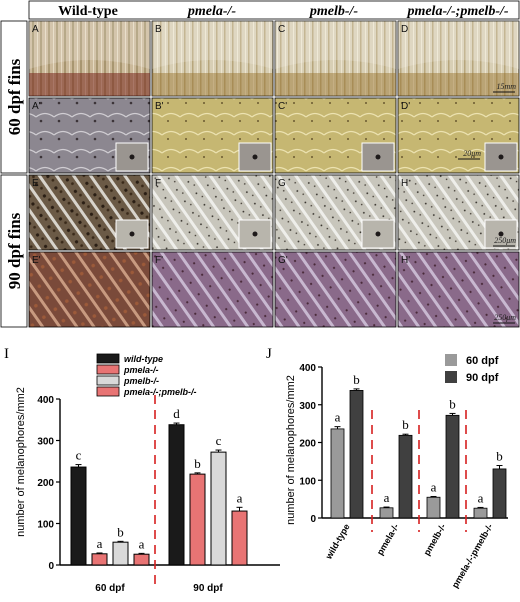 The height and width of the screenshot is (602, 520). Describe the element at coordinates (313, 519) in the screenshot. I see `y-tick-label: 0` at that location.